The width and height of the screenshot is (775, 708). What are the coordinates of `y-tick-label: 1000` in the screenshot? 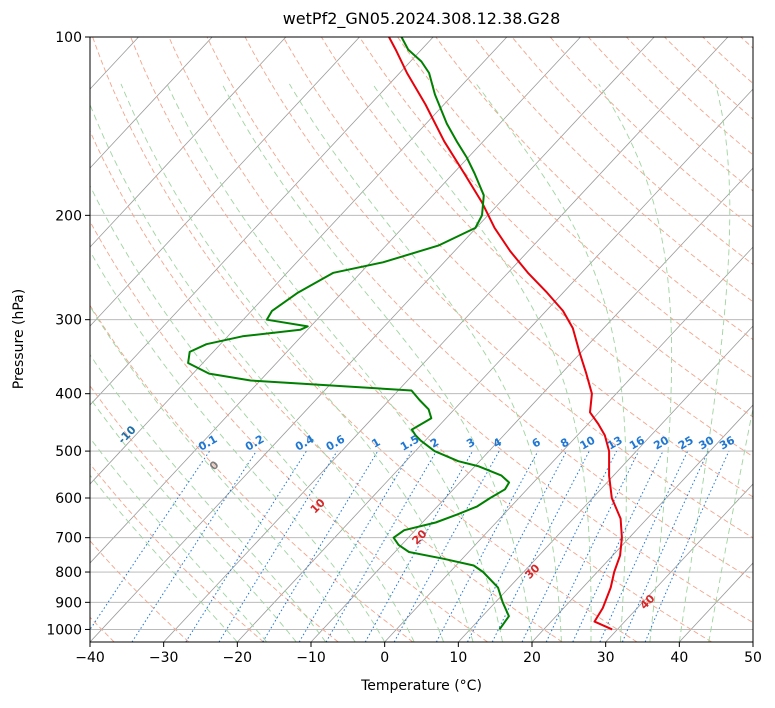 It's located at (64, 630).